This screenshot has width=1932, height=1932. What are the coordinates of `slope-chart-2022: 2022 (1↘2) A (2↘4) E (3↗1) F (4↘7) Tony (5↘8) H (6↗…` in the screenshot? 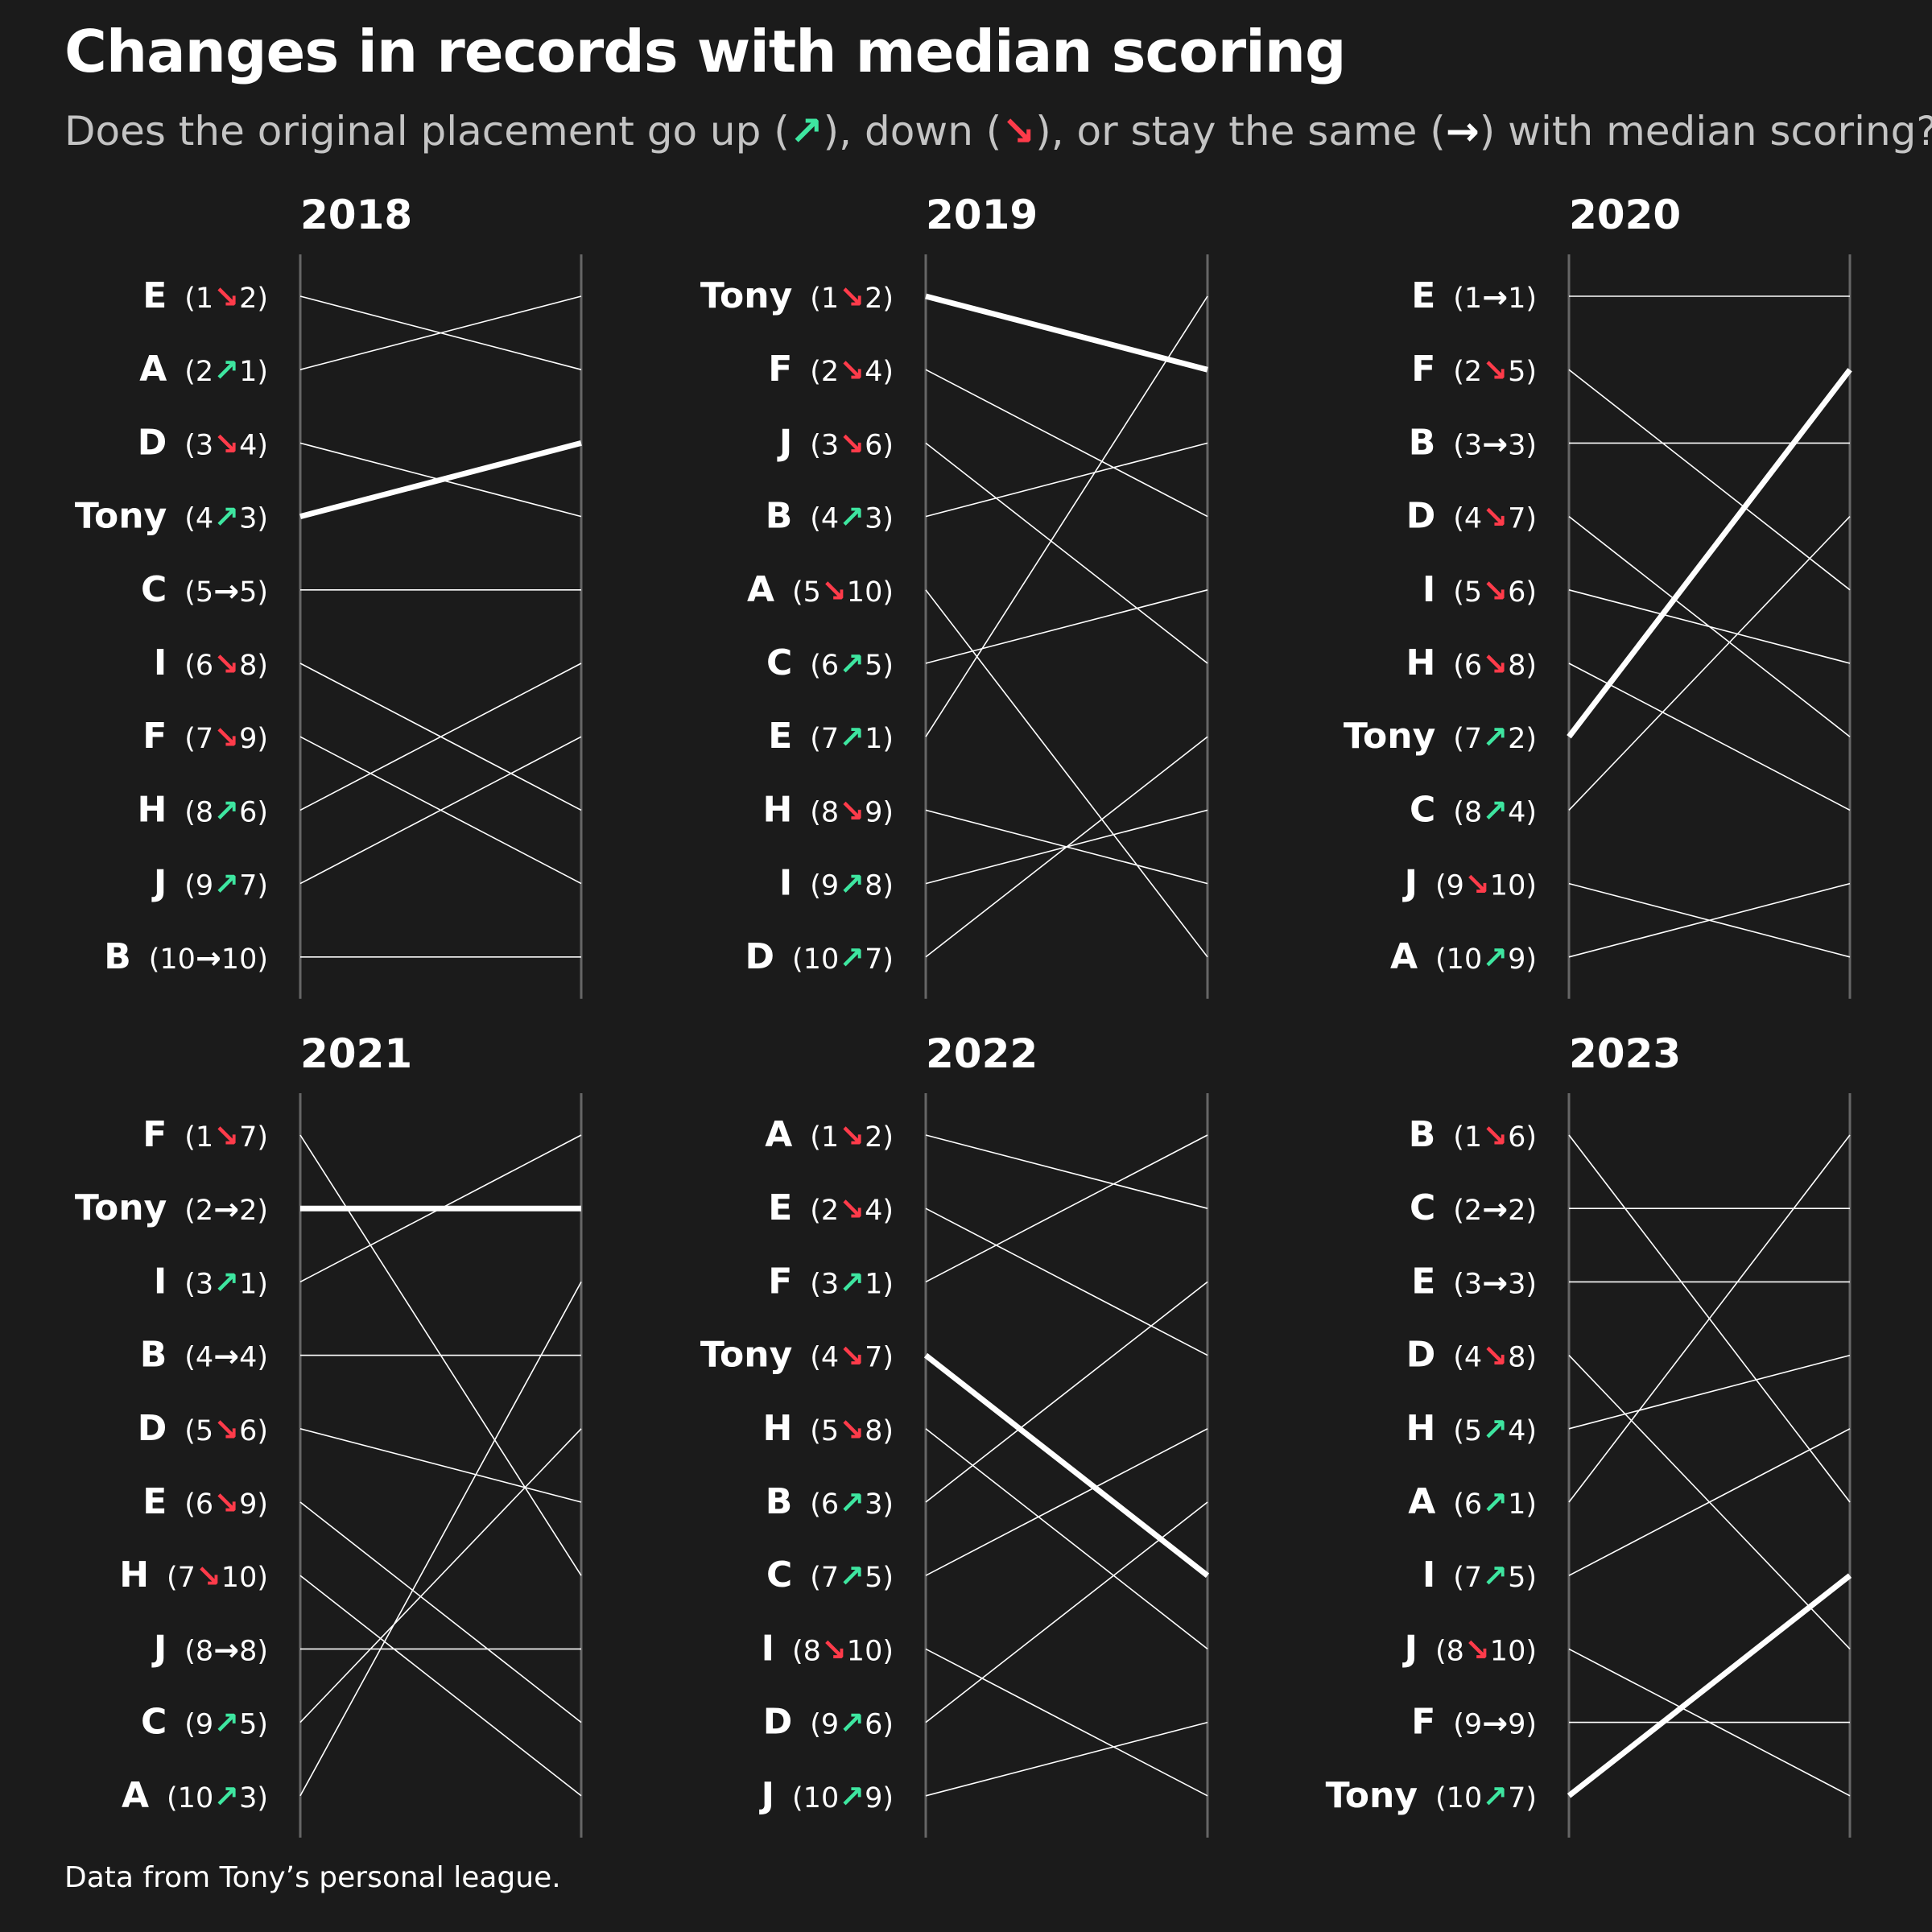 It's located at (955, 1434).